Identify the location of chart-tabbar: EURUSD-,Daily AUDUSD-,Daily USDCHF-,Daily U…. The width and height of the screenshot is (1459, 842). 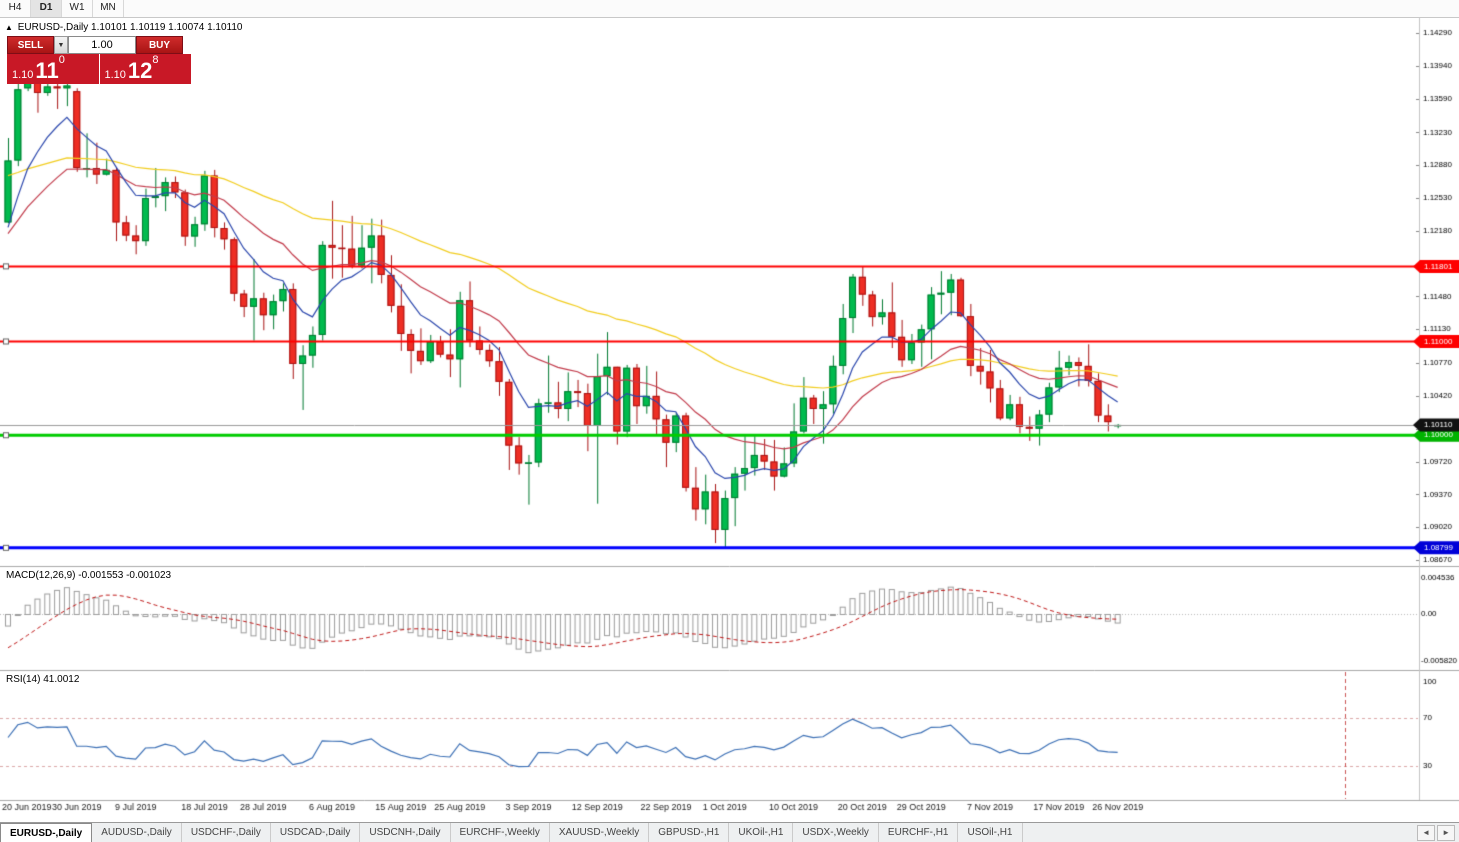
(729, 832).